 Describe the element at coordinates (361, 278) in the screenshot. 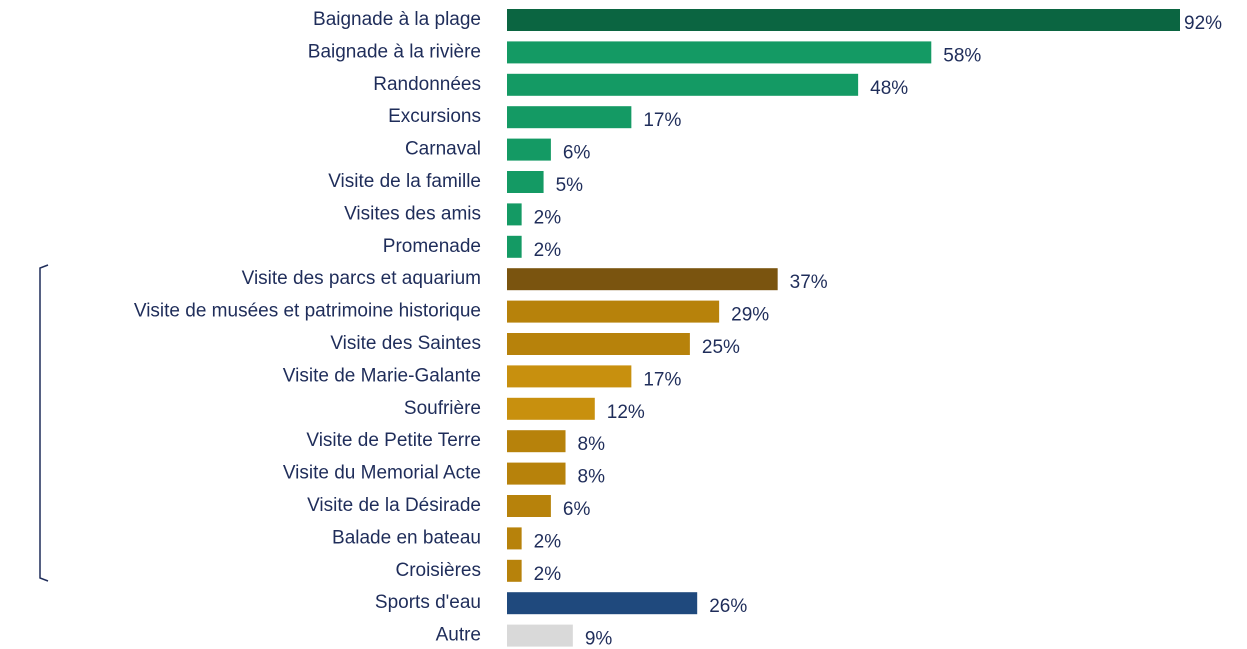

I see `category-label: Visite des parcs et aquarium` at that location.